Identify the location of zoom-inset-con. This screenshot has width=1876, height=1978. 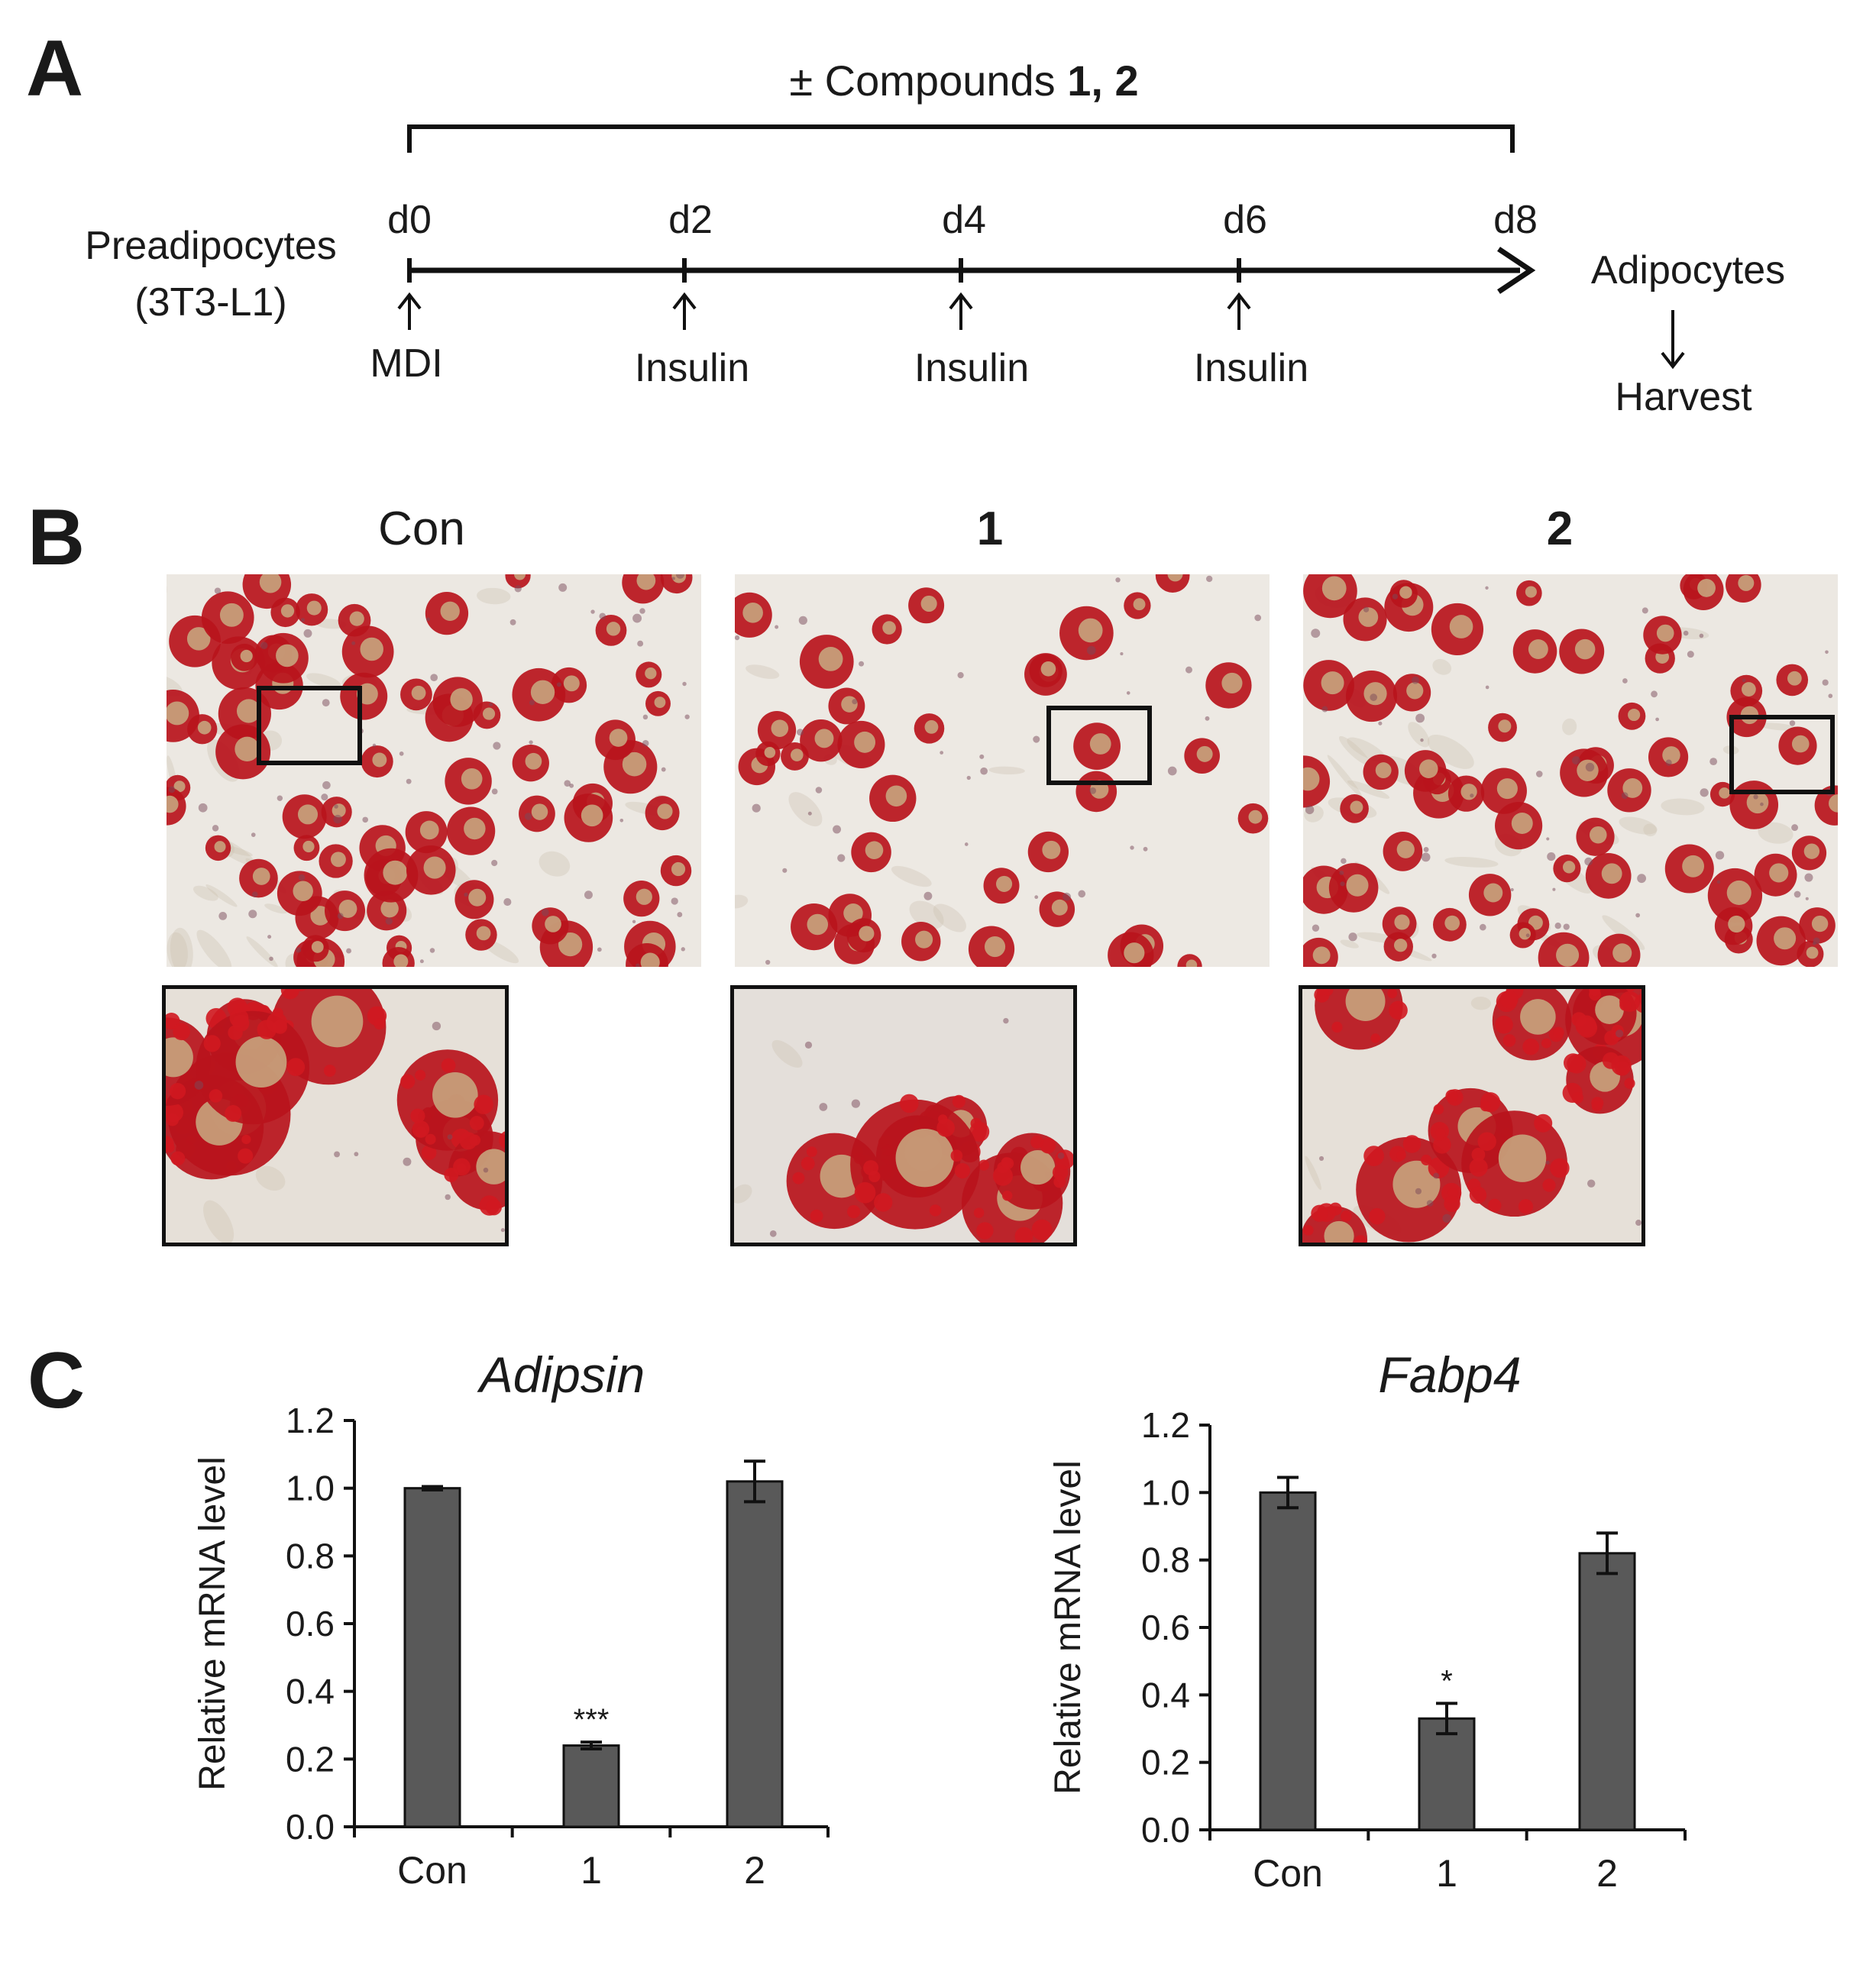
(335, 1115).